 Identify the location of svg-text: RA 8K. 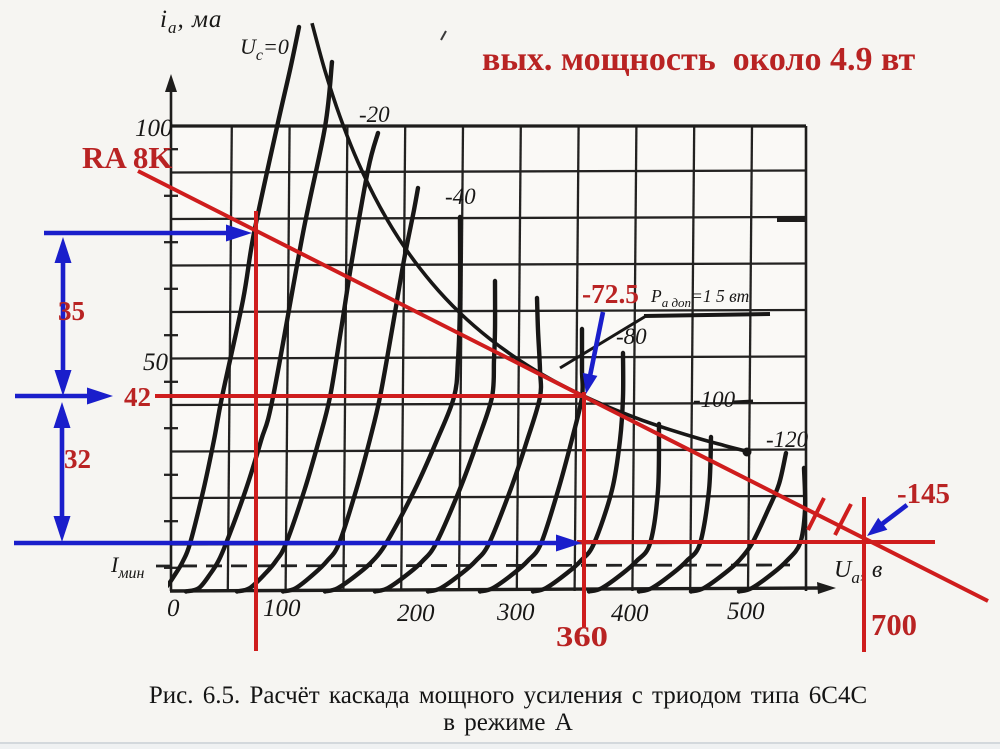
(127, 157).